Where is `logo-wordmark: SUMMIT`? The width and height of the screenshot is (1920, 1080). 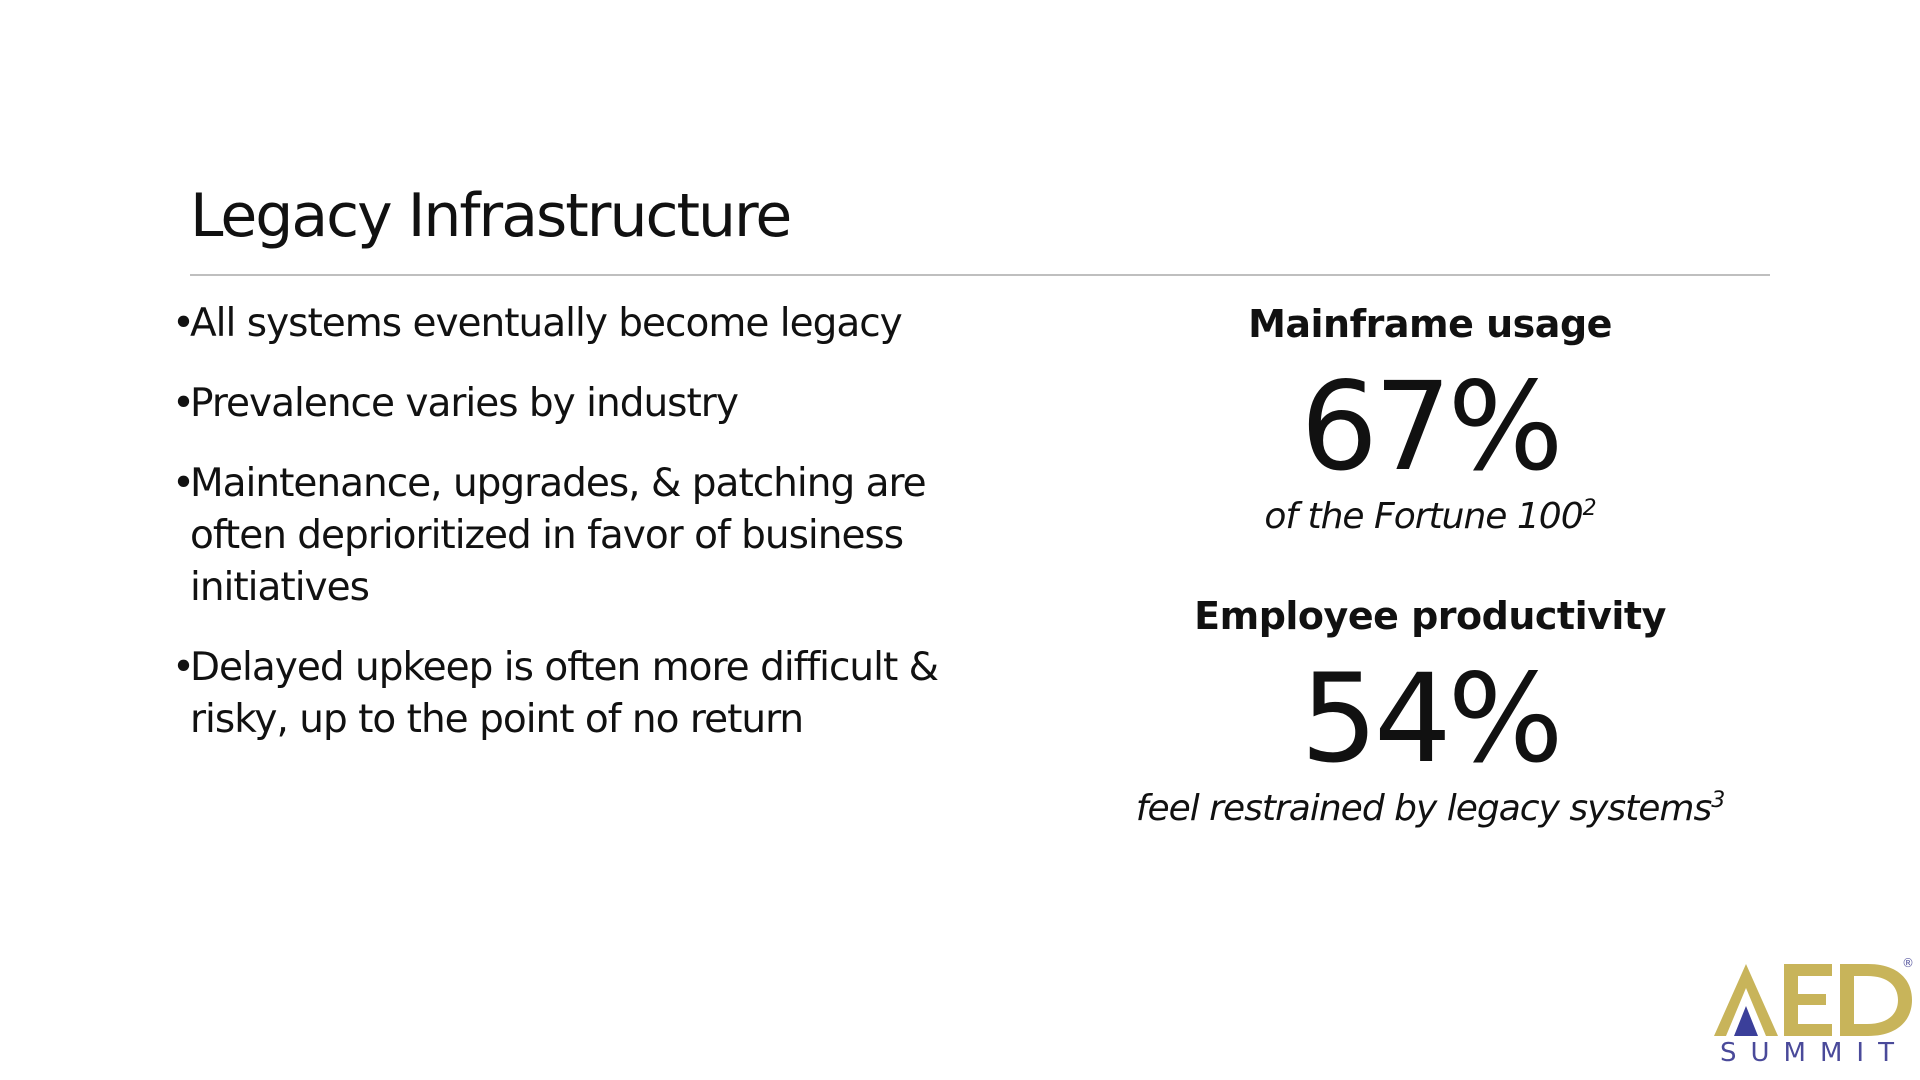 logo-wordmark: SUMMIT is located at coordinates (1814, 1053).